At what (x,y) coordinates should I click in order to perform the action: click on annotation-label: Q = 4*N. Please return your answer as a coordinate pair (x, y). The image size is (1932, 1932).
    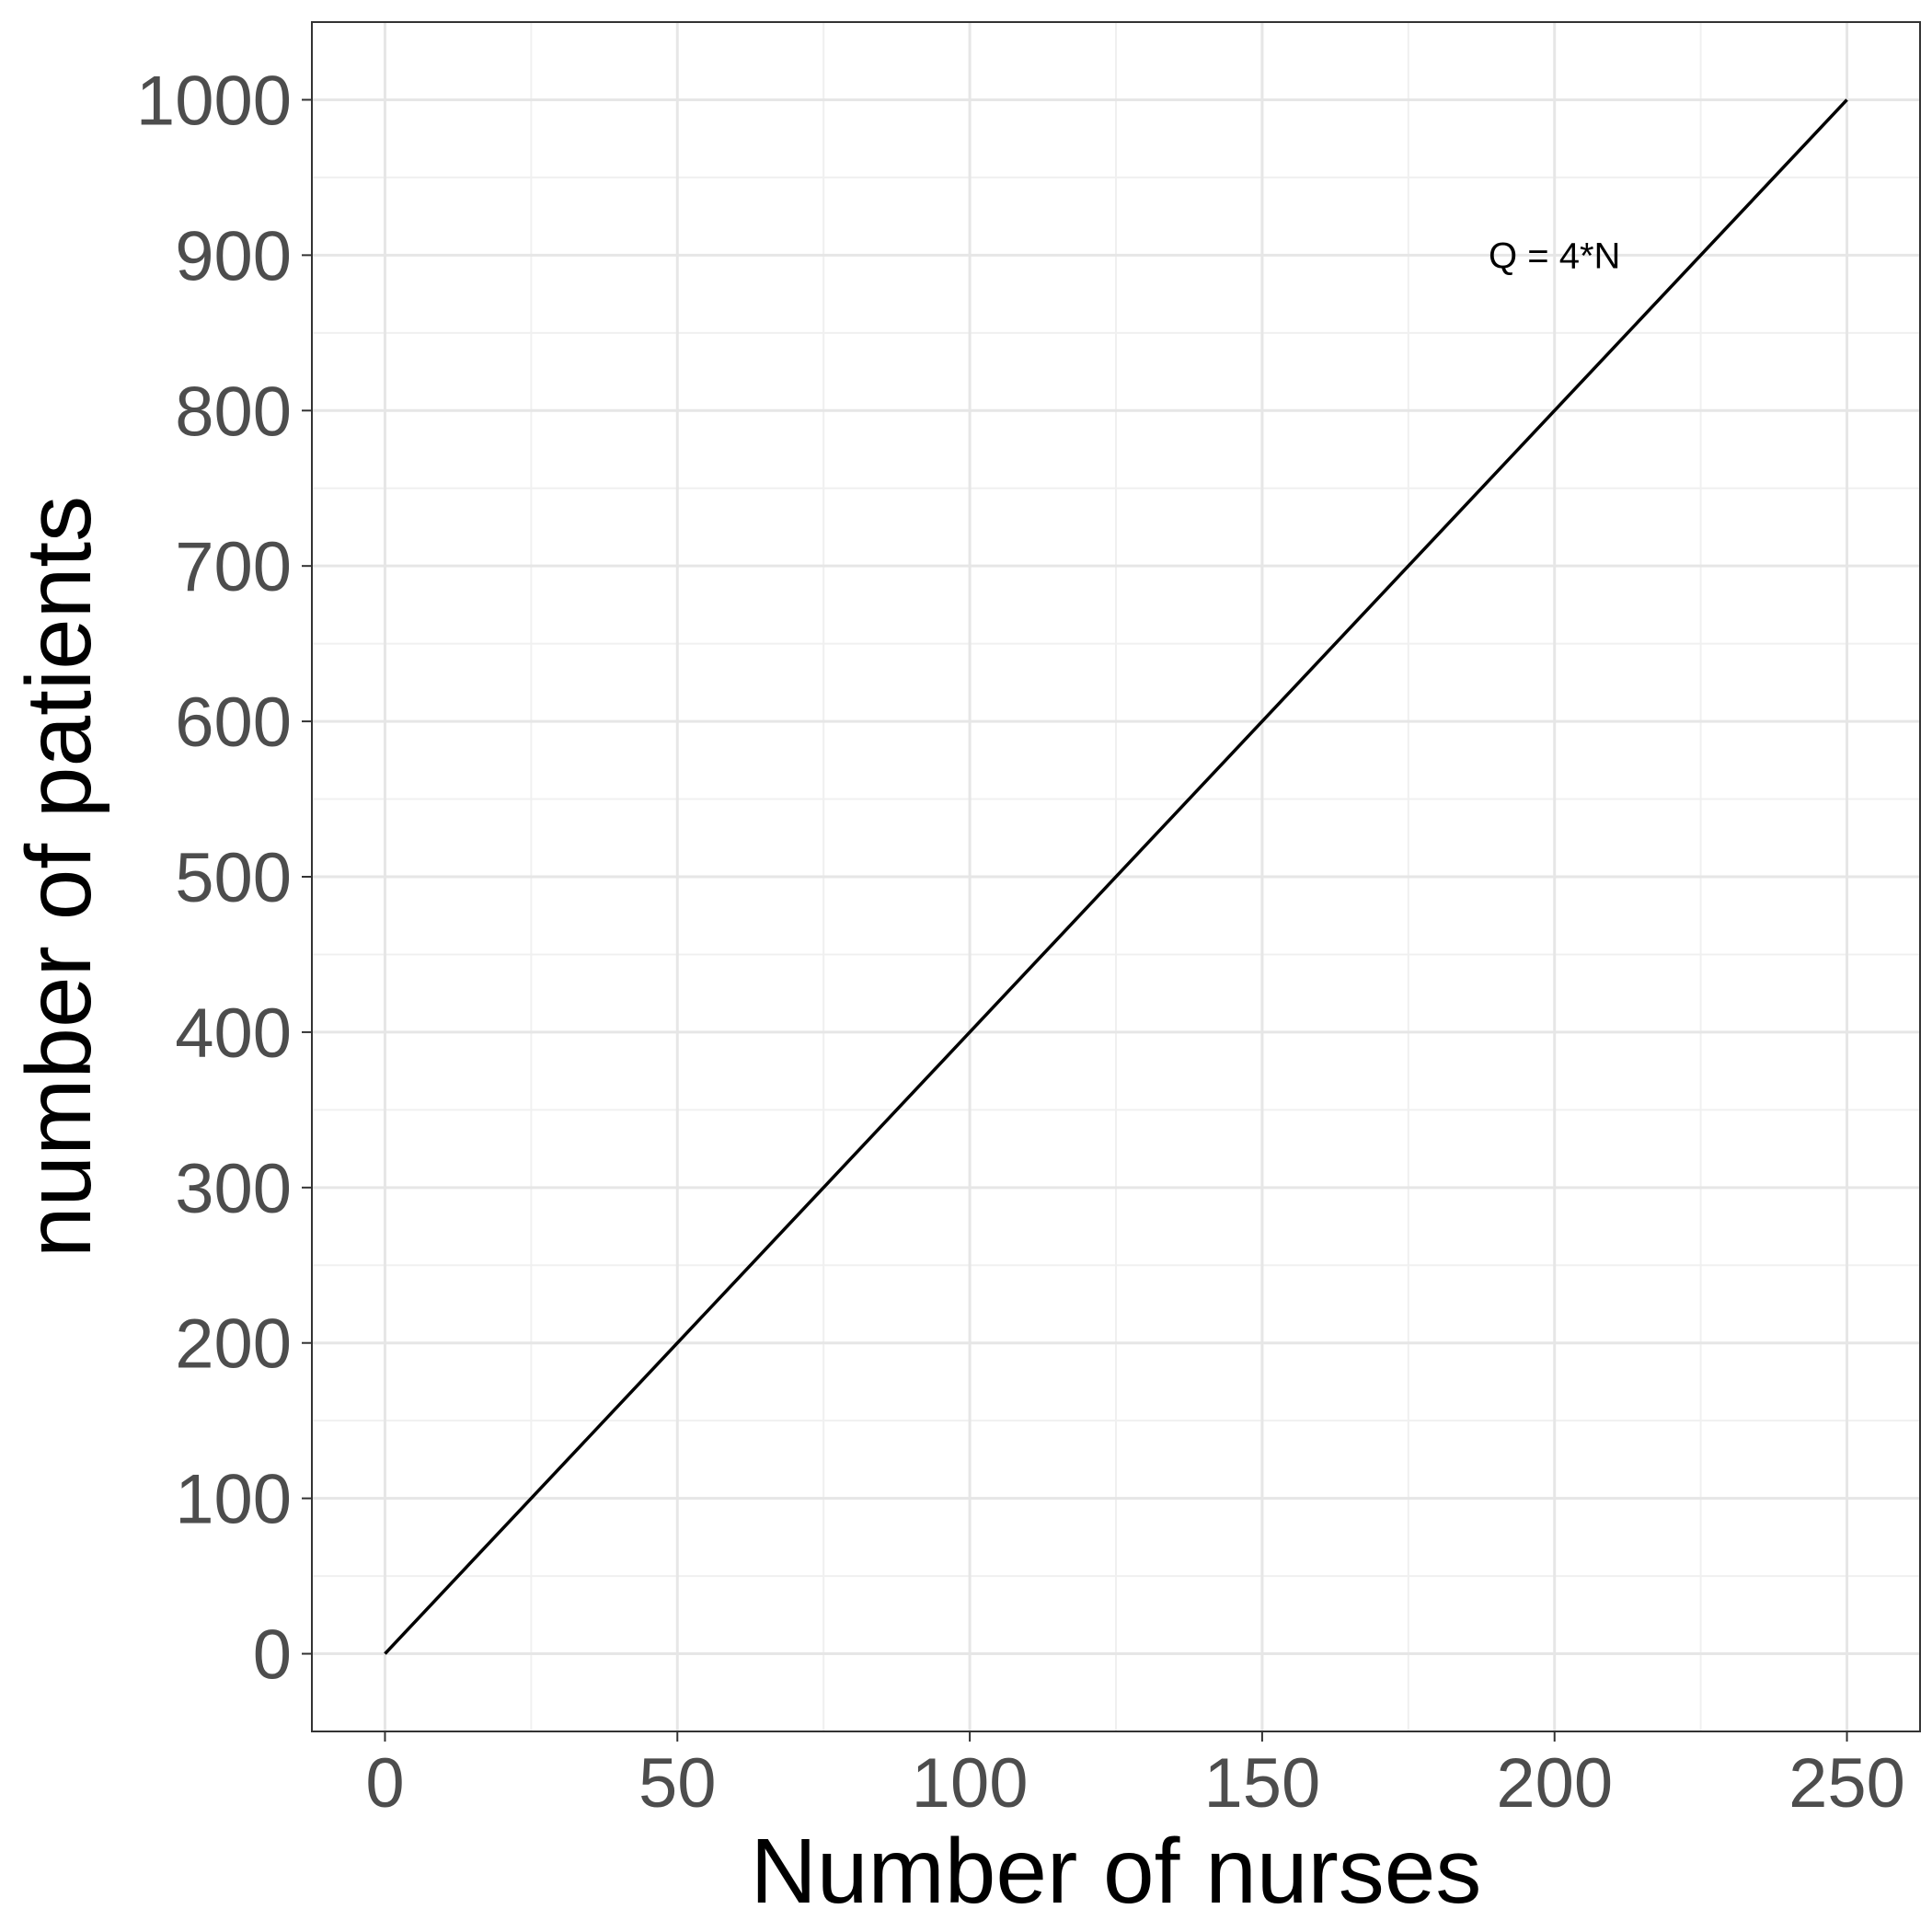
    Looking at the image, I should click on (1554, 256).